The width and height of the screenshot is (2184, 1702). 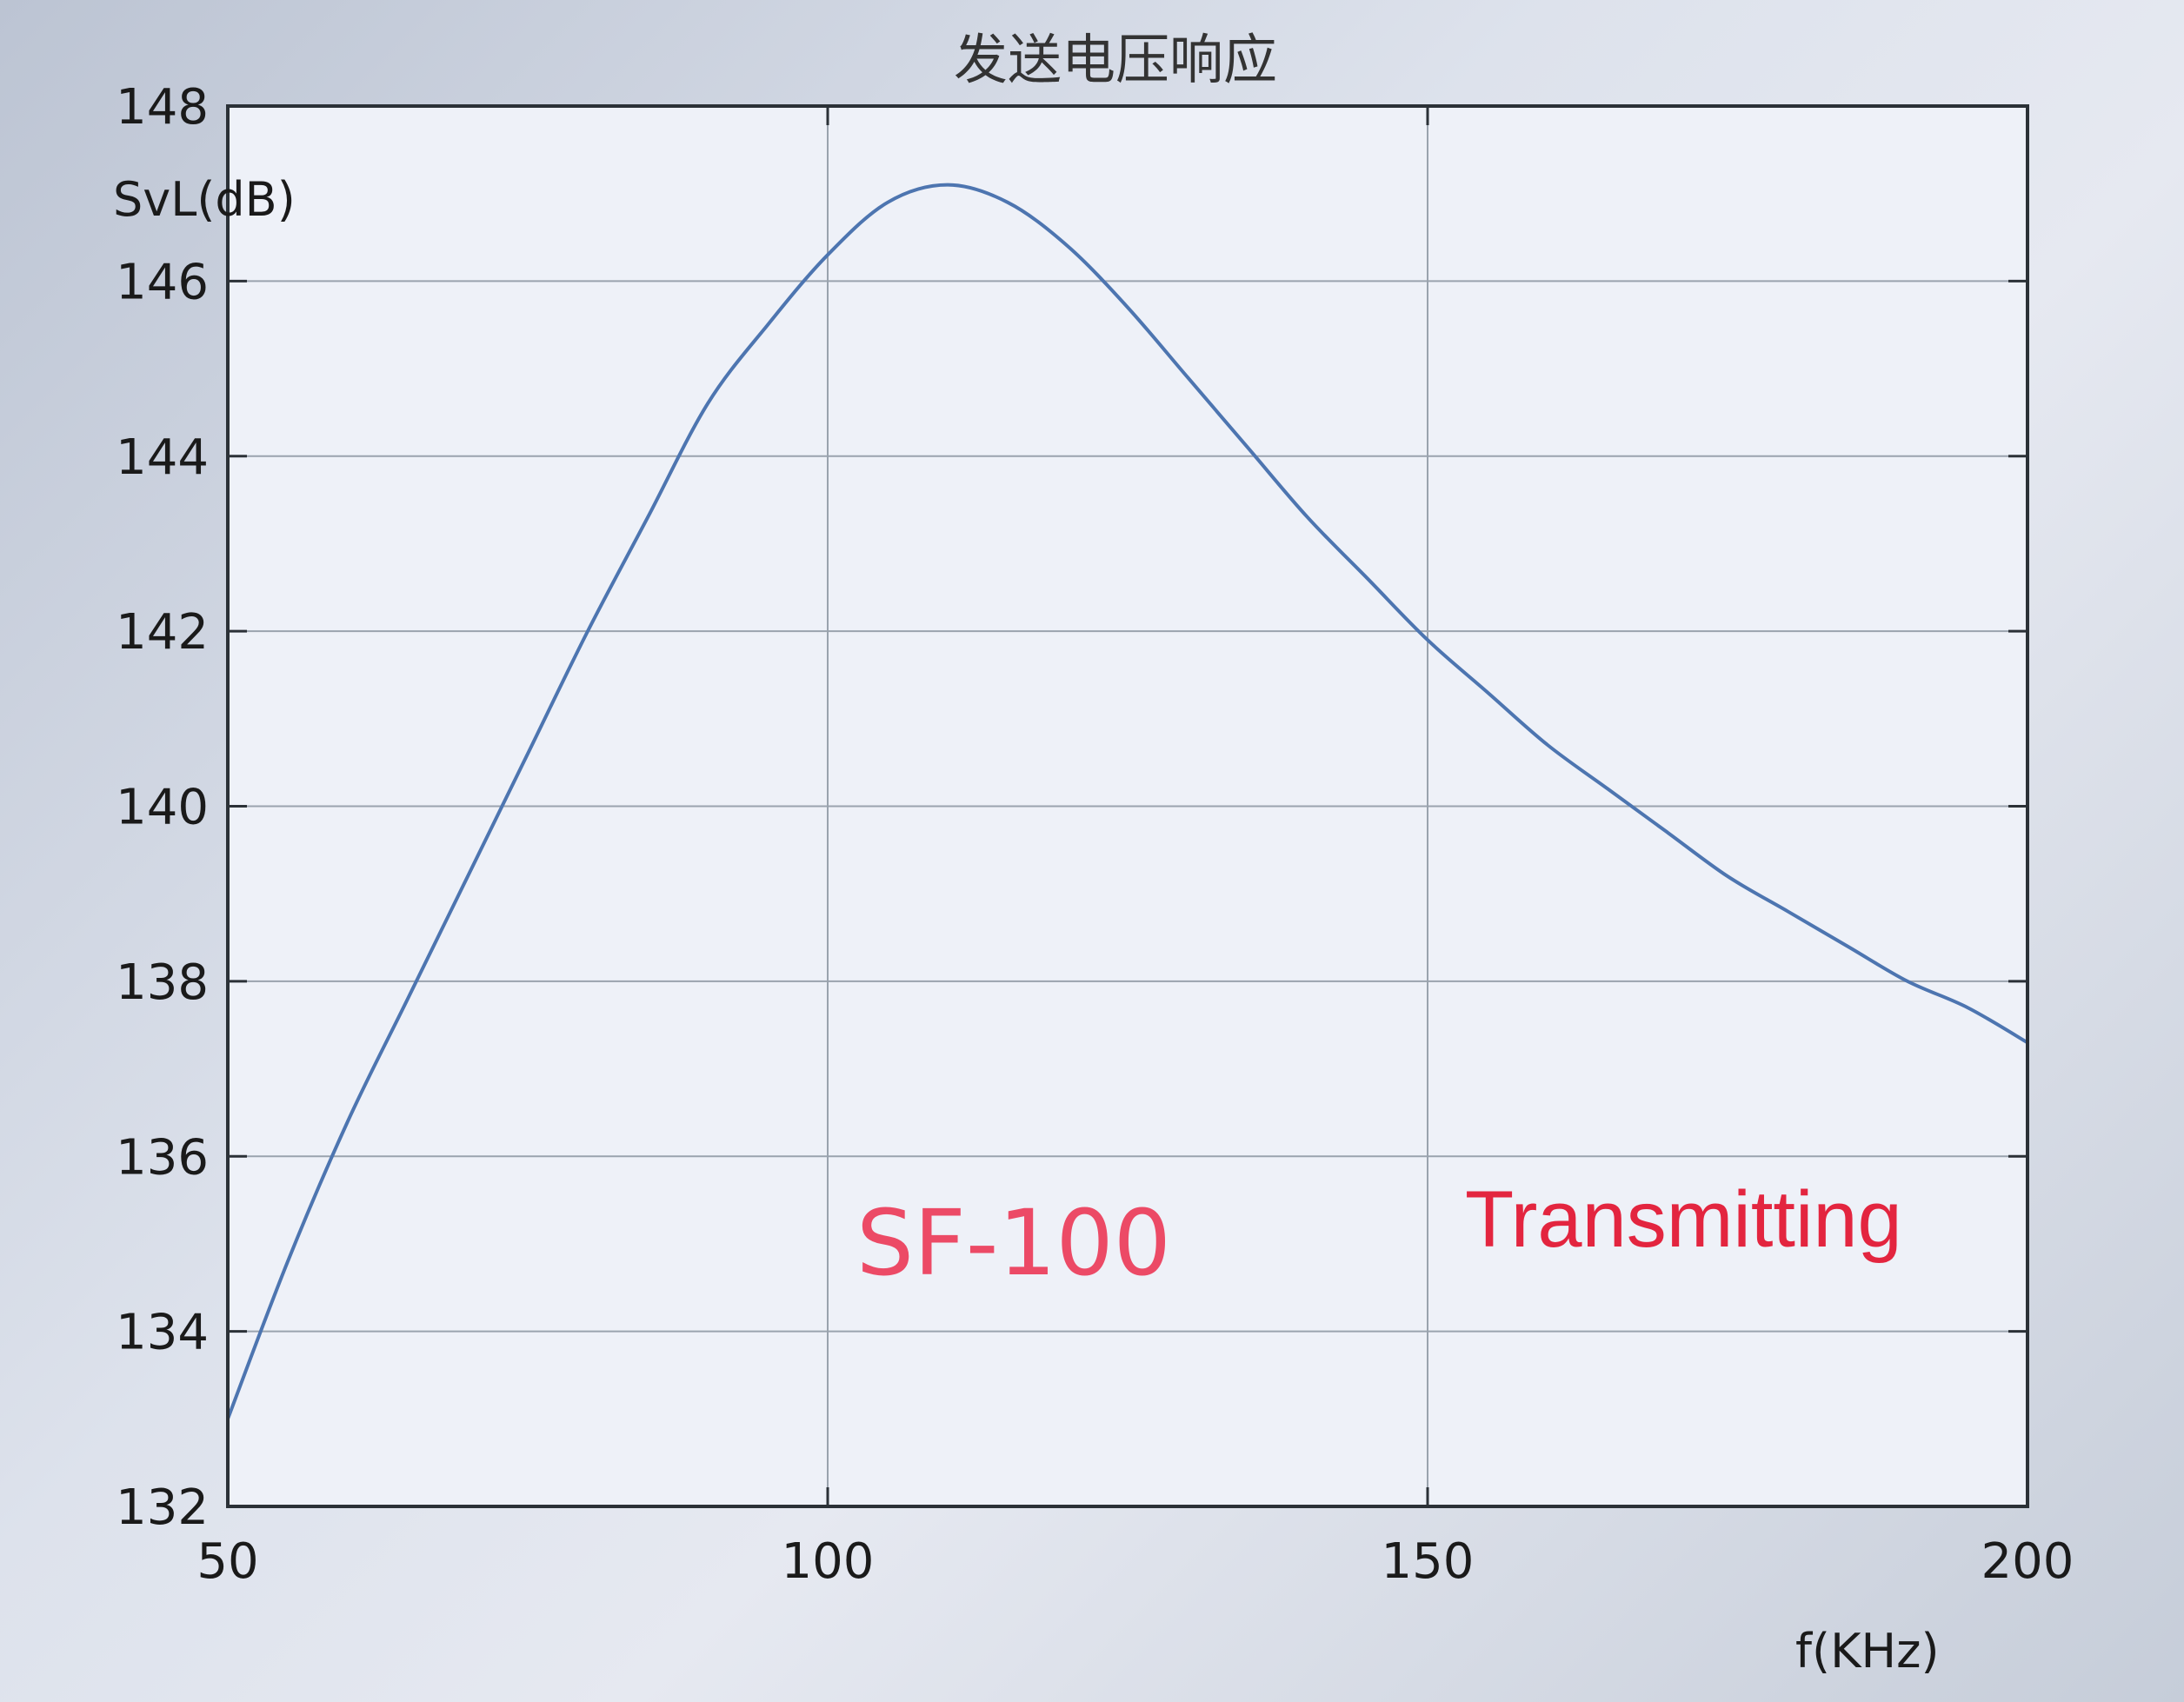 What do you see at coordinates (2027, 1561) in the screenshot?
I see `x-tick-label: 200` at bounding box center [2027, 1561].